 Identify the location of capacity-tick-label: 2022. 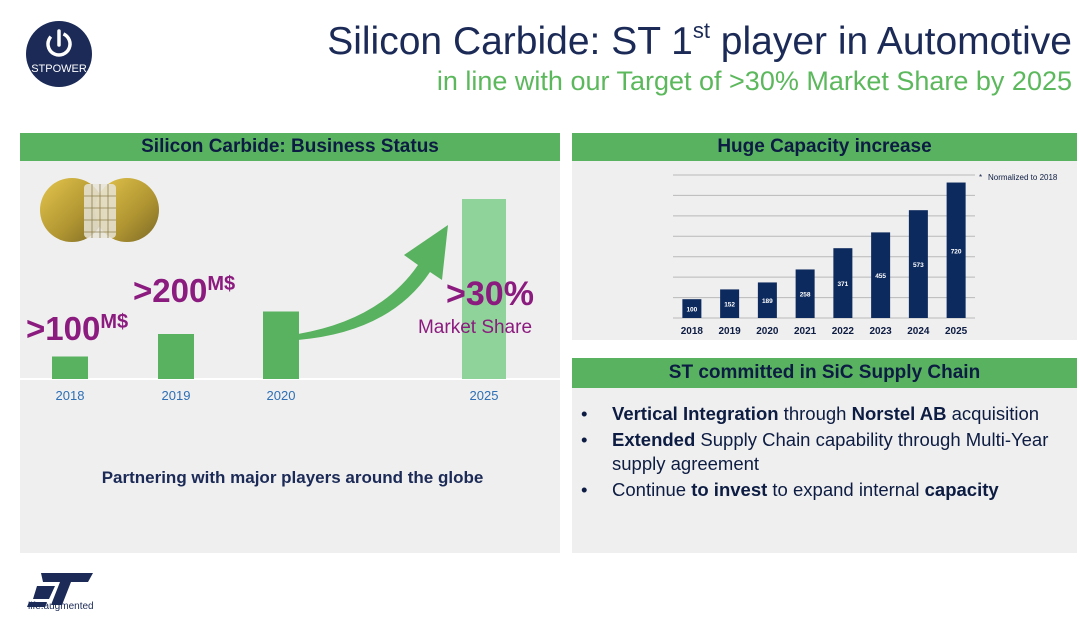
(843, 331).